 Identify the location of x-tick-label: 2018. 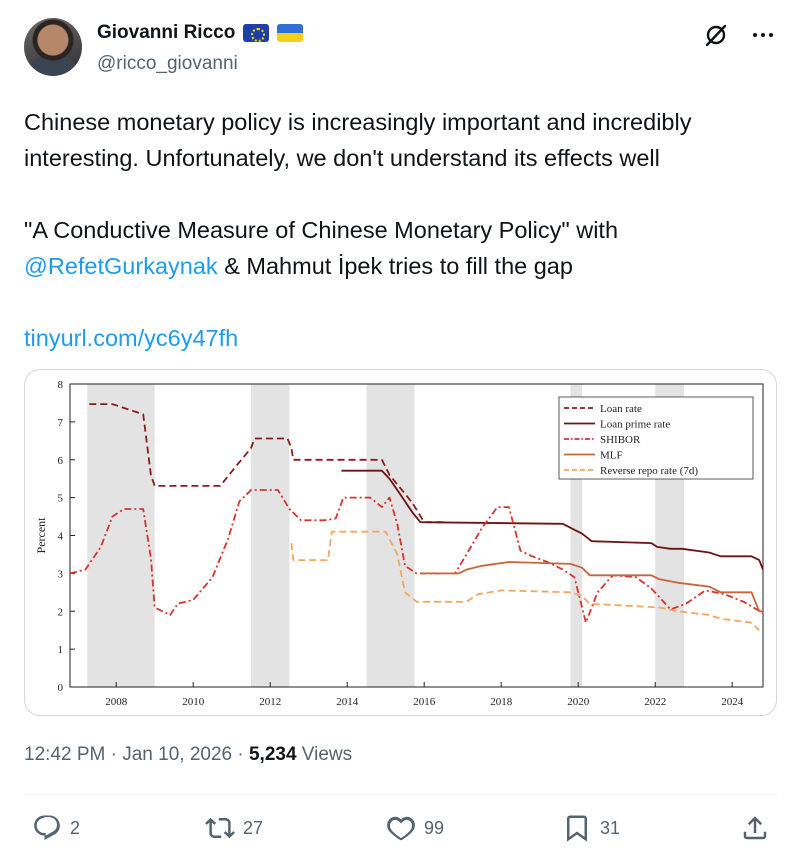
(501, 702).